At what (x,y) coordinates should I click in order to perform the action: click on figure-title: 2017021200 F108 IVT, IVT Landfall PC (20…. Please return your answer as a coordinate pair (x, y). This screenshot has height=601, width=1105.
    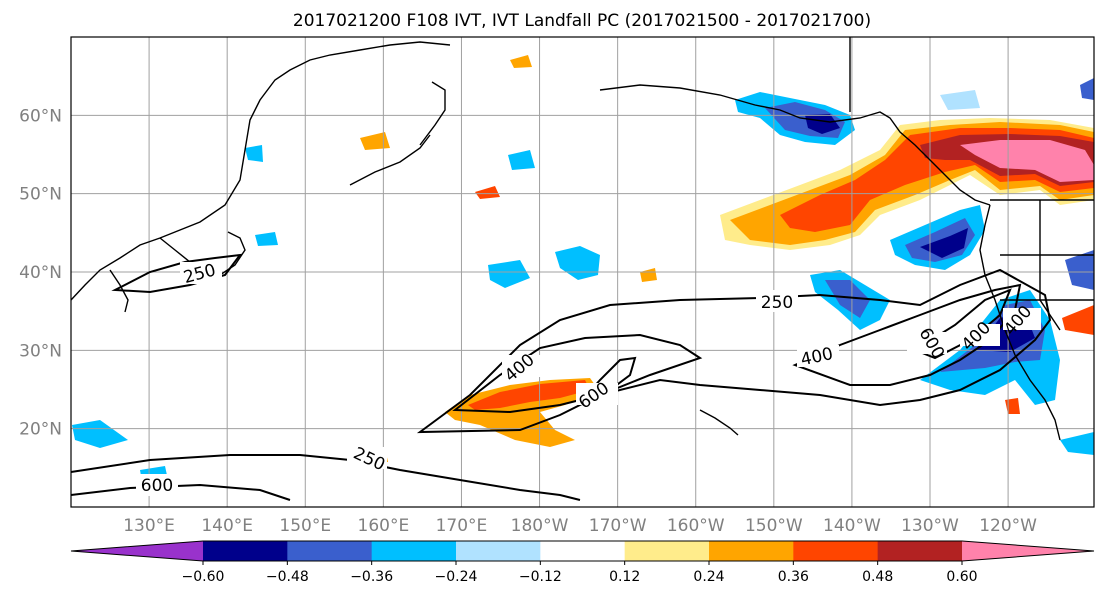
    Looking at the image, I should click on (582, 21).